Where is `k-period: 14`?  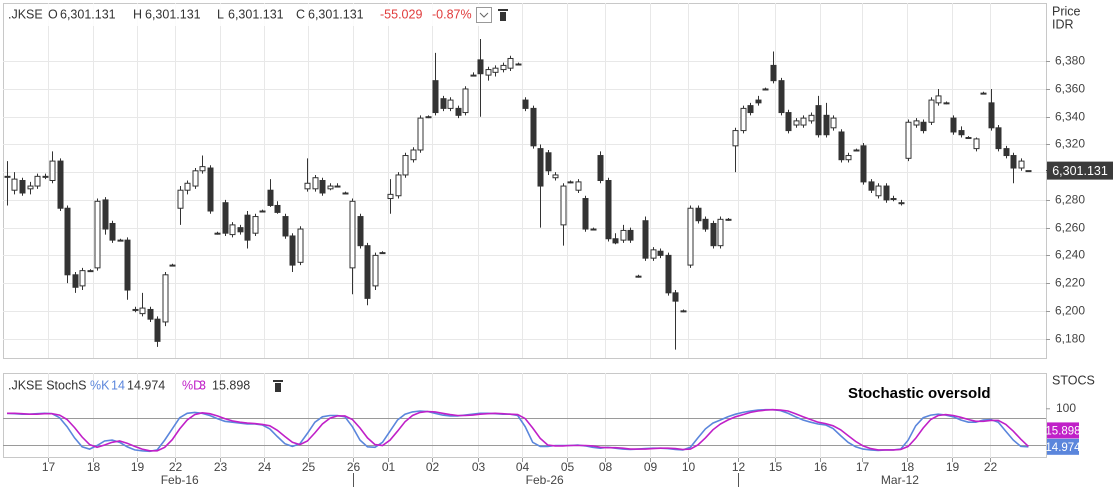 k-period: 14 is located at coordinates (118, 385).